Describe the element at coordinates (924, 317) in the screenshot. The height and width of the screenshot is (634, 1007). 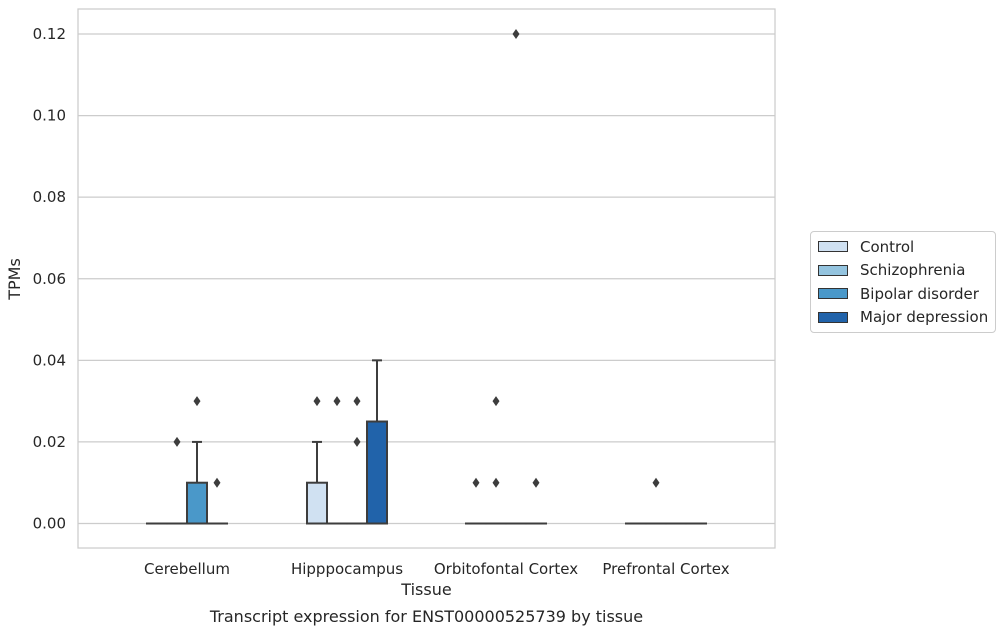
I see `legend-label: Major depression` at that location.